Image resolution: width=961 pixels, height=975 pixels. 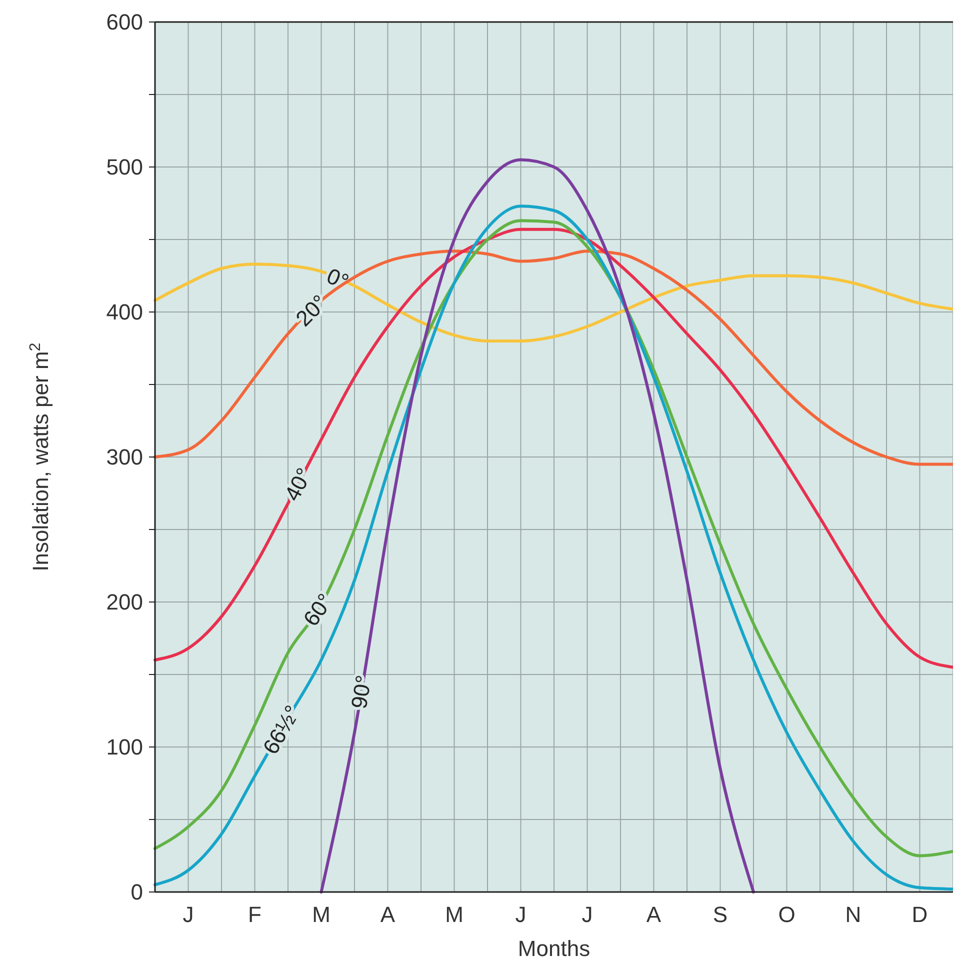 What do you see at coordinates (920, 914) in the screenshot?
I see `x-tick-label: D` at bounding box center [920, 914].